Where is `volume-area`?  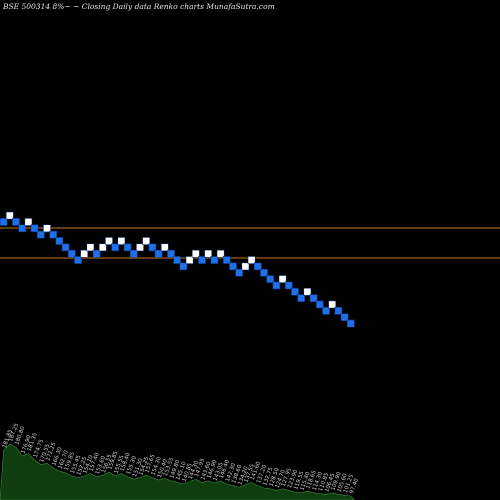
volume-area is located at coordinates (177, 471).